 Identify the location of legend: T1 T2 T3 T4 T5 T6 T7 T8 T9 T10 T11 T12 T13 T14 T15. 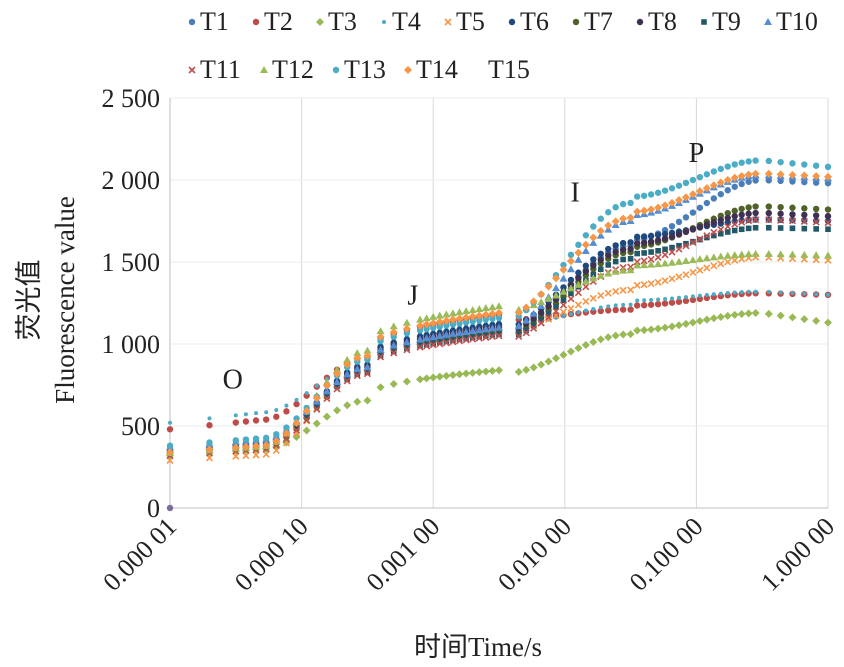
(503, 45).